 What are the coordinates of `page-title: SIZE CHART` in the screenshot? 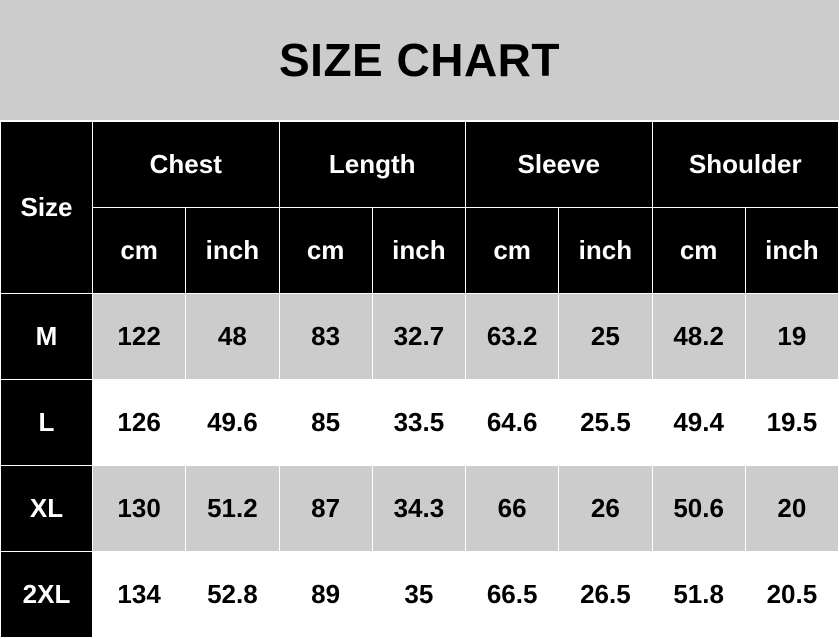 It's located at (419, 60).